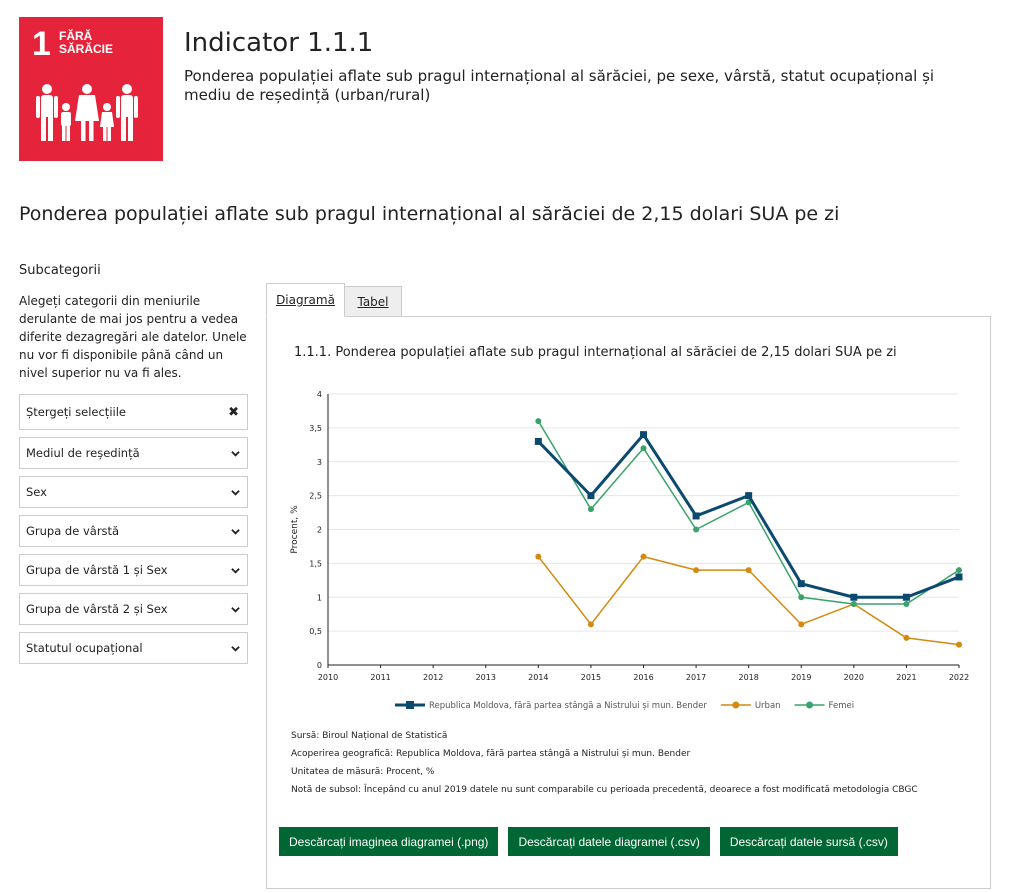 The width and height of the screenshot is (1029, 893). I want to click on download-source-csv-button: Descărcați datele sursă (.csv), so click(808, 841).